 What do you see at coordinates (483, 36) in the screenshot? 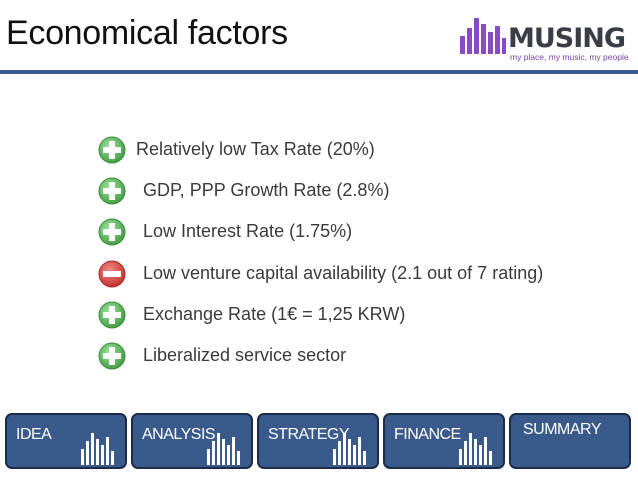
I see `equalizer-logo-icon` at bounding box center [483, 36].